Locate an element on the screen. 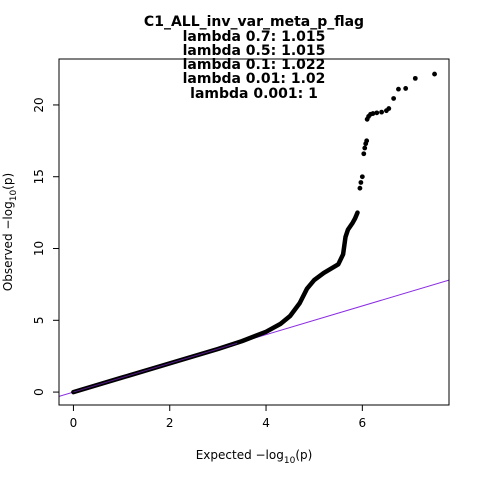 The height and width of the screenshot is (480, 480). title-line-5: lambda 0.01: 1.02 is located at coordinates (254, 79).